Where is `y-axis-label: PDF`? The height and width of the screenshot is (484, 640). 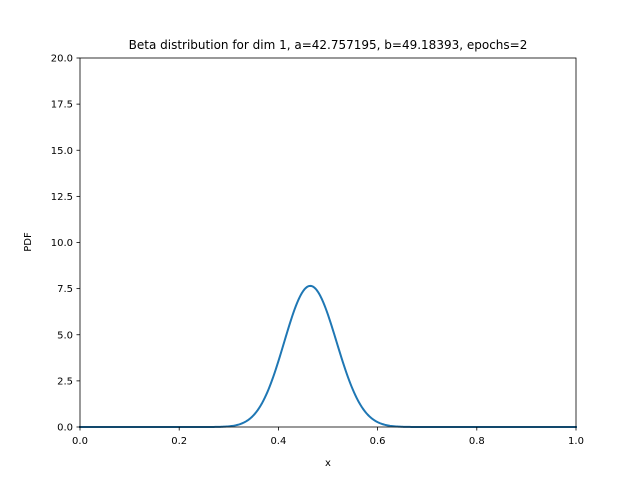 y-axis-label: PDF is located at coordinates (28, 242).